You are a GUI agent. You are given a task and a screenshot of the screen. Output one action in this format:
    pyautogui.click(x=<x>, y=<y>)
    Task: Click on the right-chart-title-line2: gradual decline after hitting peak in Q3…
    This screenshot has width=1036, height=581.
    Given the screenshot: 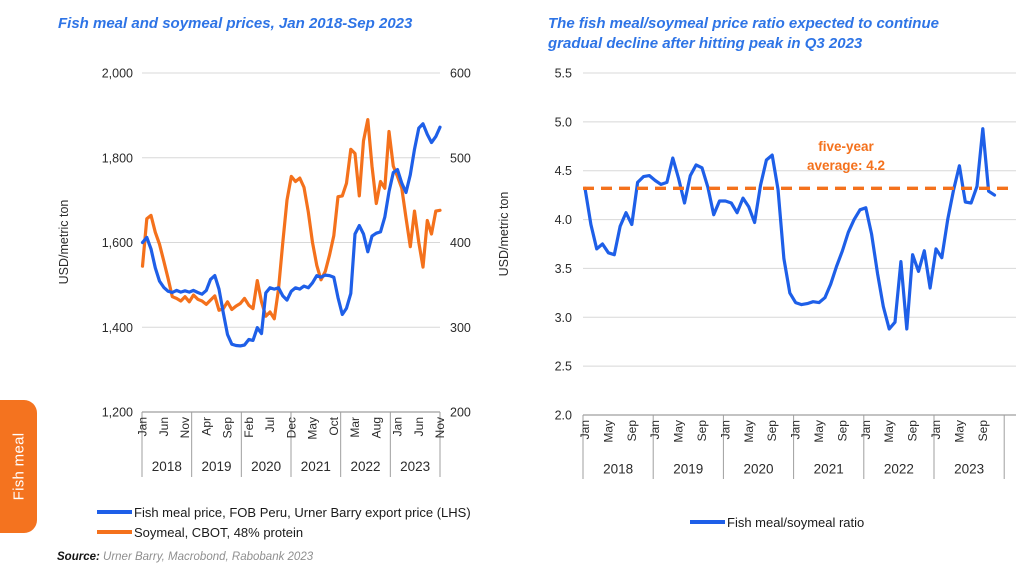 What is the action you would take?
    pyautogui.click(x=705, y=43)
    